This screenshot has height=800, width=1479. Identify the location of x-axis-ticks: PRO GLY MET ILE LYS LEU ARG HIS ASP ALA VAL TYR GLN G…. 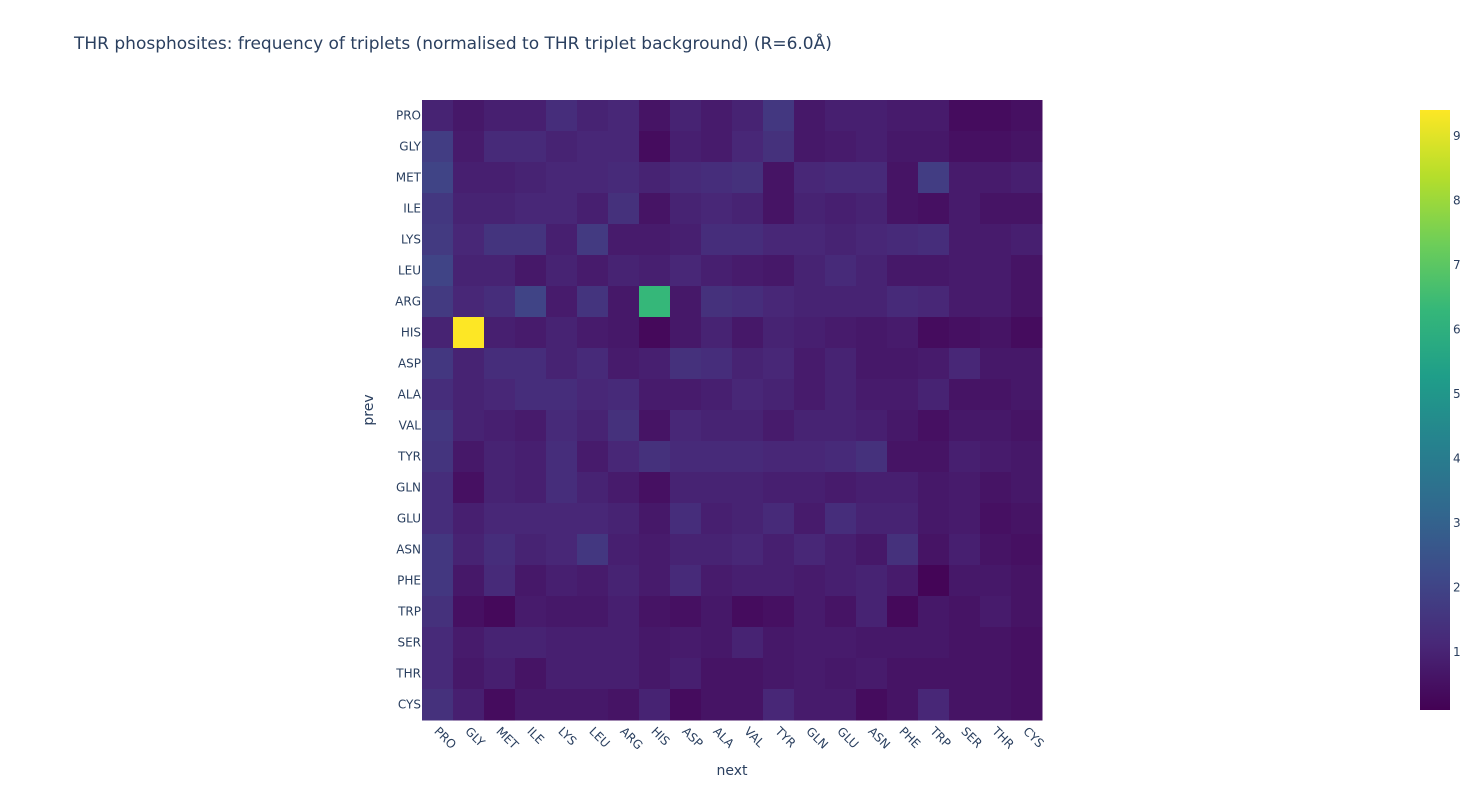
(738, 738).